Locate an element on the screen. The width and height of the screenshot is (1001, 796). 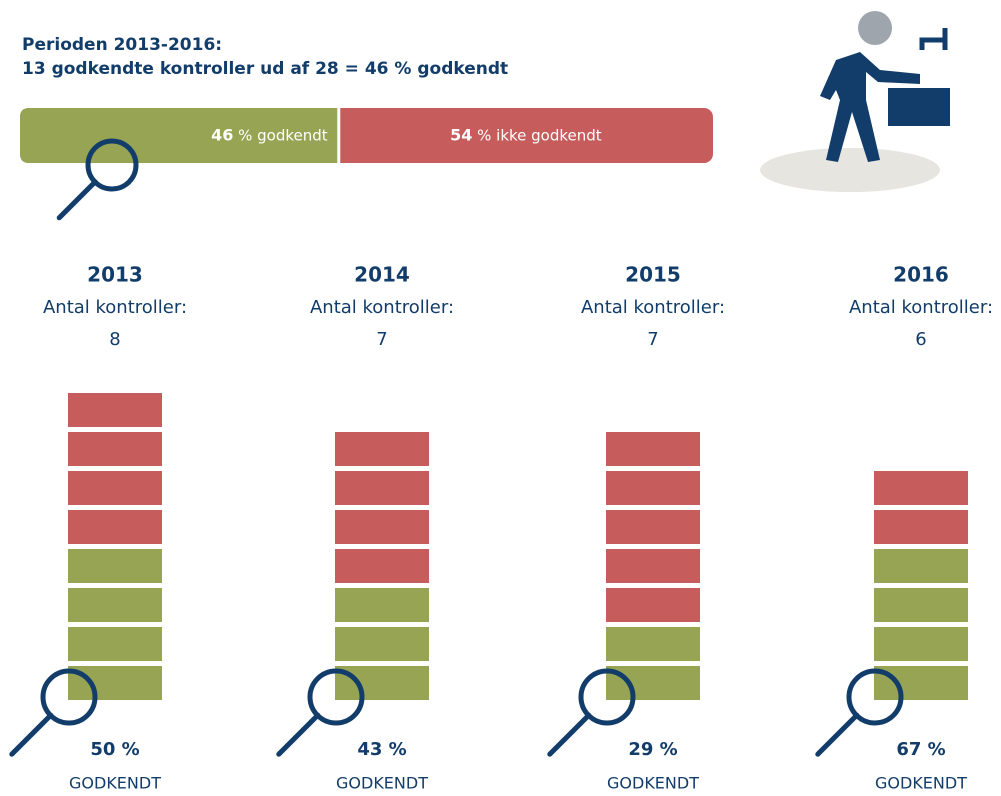
share-text: % godkendt is located at coordinates (280, 135).